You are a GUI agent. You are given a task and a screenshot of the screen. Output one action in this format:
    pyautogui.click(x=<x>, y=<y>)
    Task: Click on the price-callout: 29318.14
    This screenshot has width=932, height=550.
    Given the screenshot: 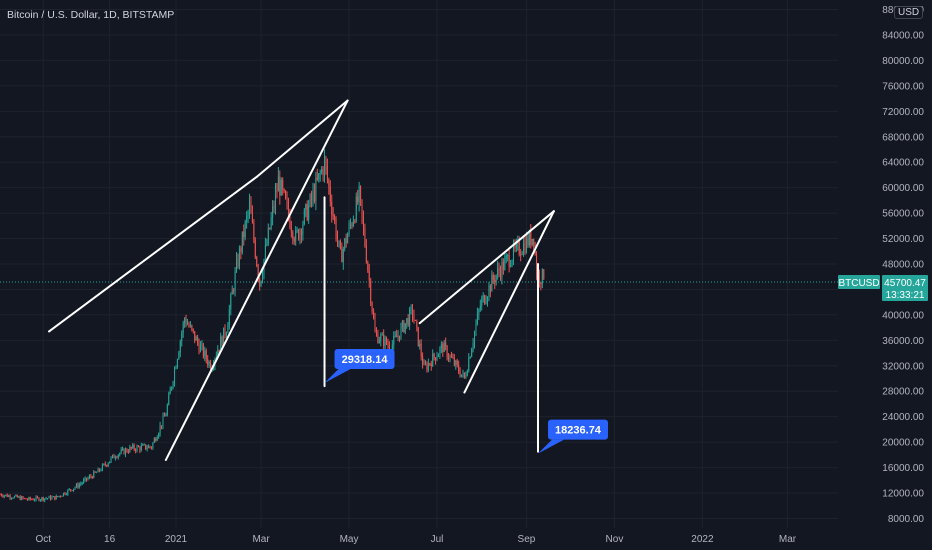 What is the action you would take?
    pyautogui.click(x=359, y=365)
    